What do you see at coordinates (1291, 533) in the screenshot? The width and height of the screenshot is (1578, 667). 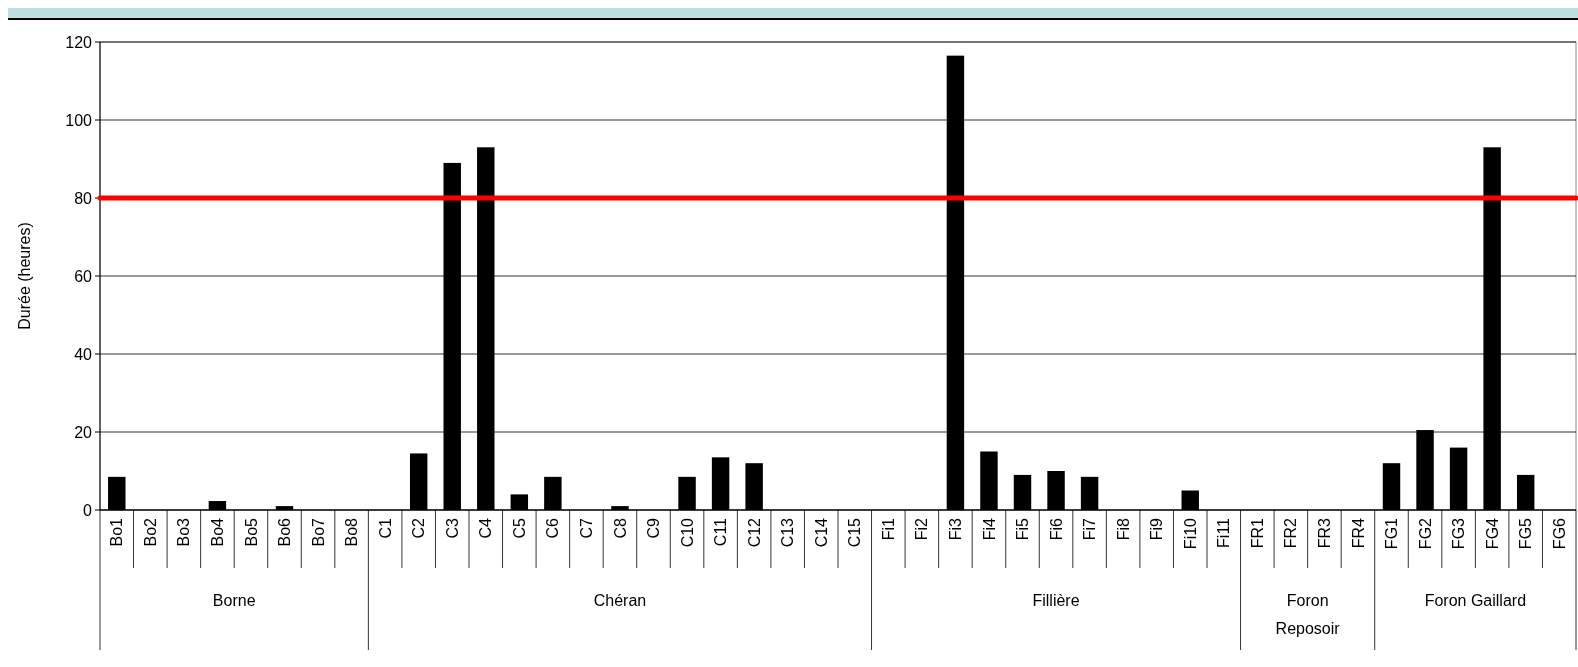 I see `x-tick-label: FR2` at bounding box center [1291, 533].